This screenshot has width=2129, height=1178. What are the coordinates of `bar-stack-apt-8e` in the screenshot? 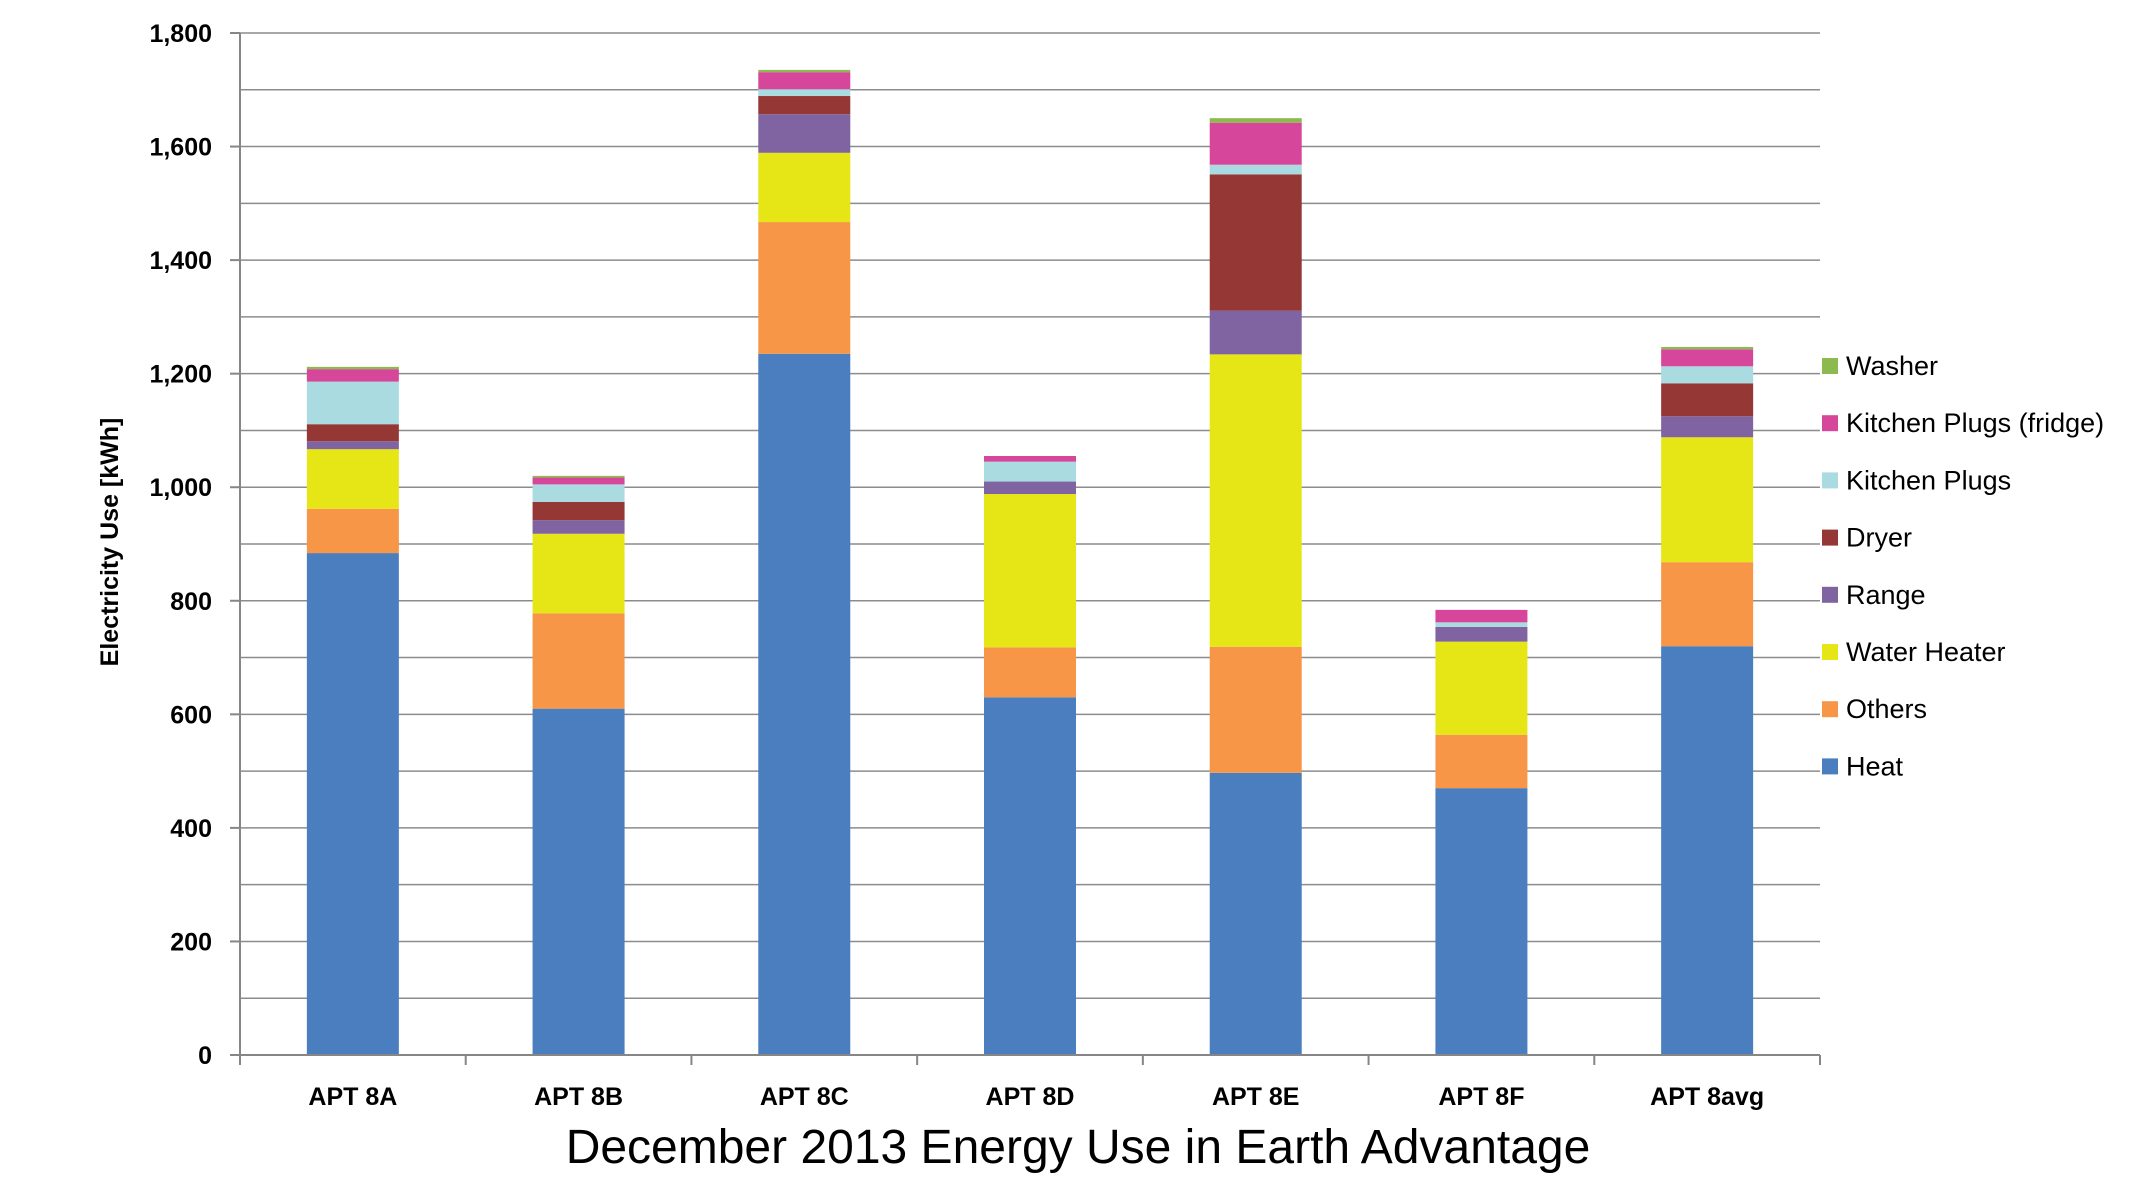 It's located at (1255, 586).